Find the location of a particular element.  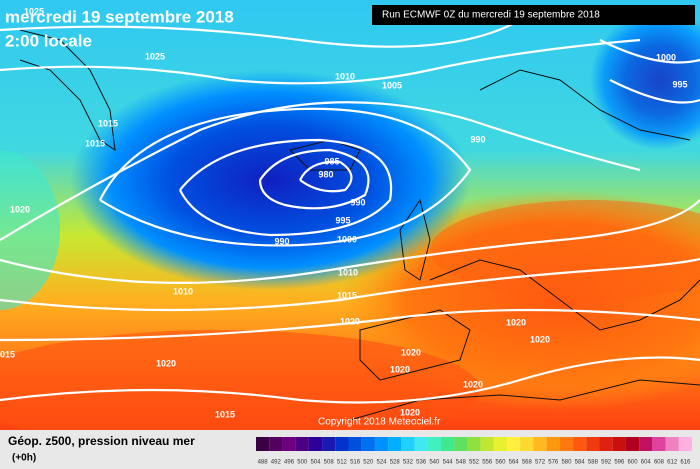

color-scale-label: 596 is located at coordinates (619, 463).